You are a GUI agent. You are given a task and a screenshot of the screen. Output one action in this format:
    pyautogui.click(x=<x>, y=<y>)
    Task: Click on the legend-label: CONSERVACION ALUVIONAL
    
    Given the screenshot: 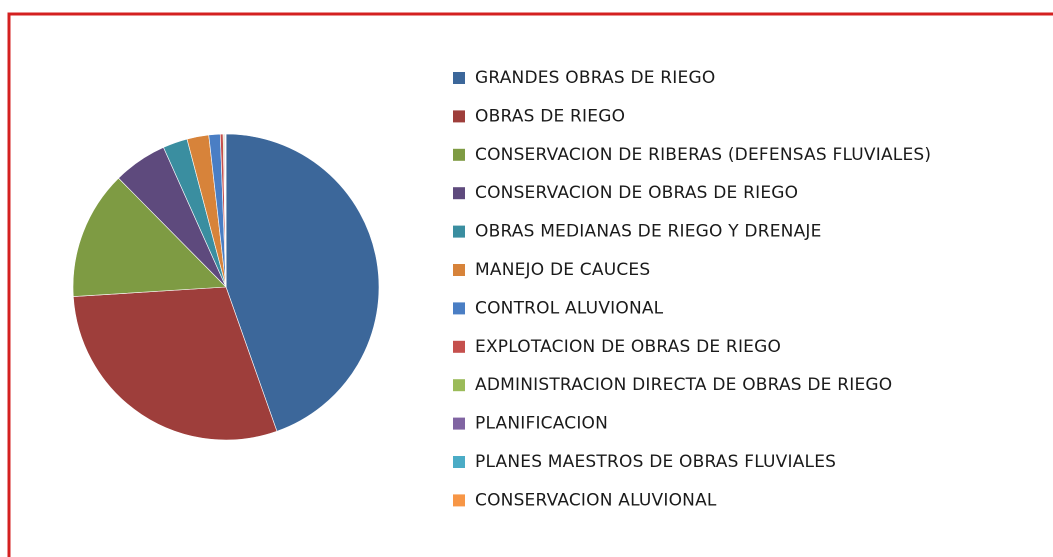 What is the action you would take?
    pyautogui.click(x=596, y=500)
    